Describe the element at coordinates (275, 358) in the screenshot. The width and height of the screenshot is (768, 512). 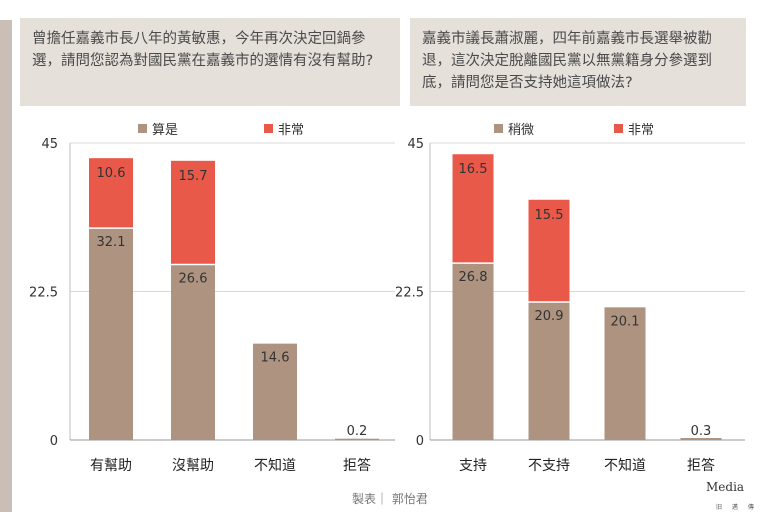
I see `data-label: 14.6` at that location.